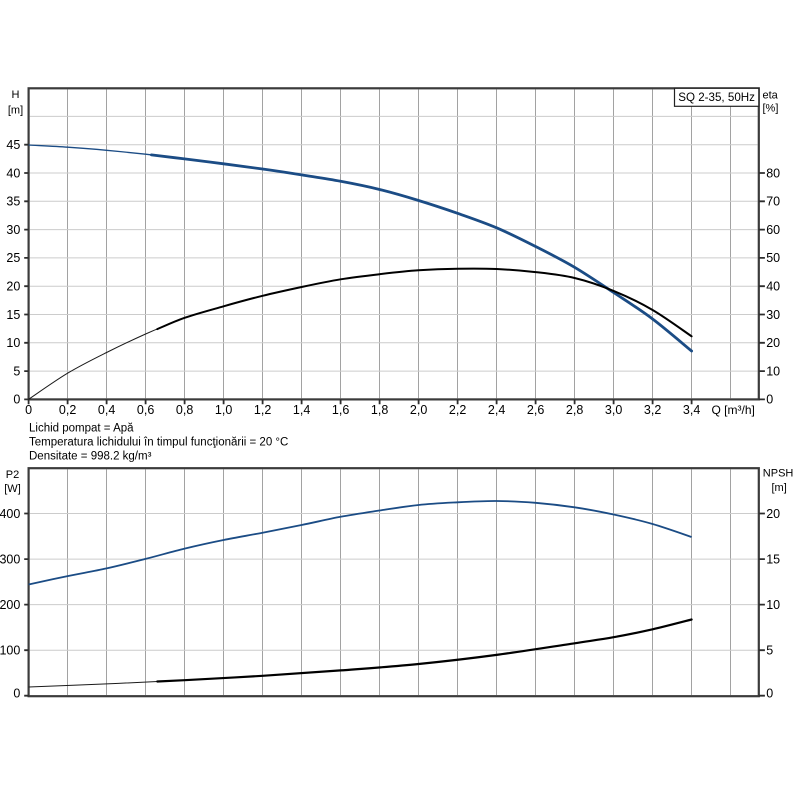 This screenshot has width=800, height=805. Describe the element at coordinates (457, 410) in the screenshot. I see `svg-text: 2,2` at that location.